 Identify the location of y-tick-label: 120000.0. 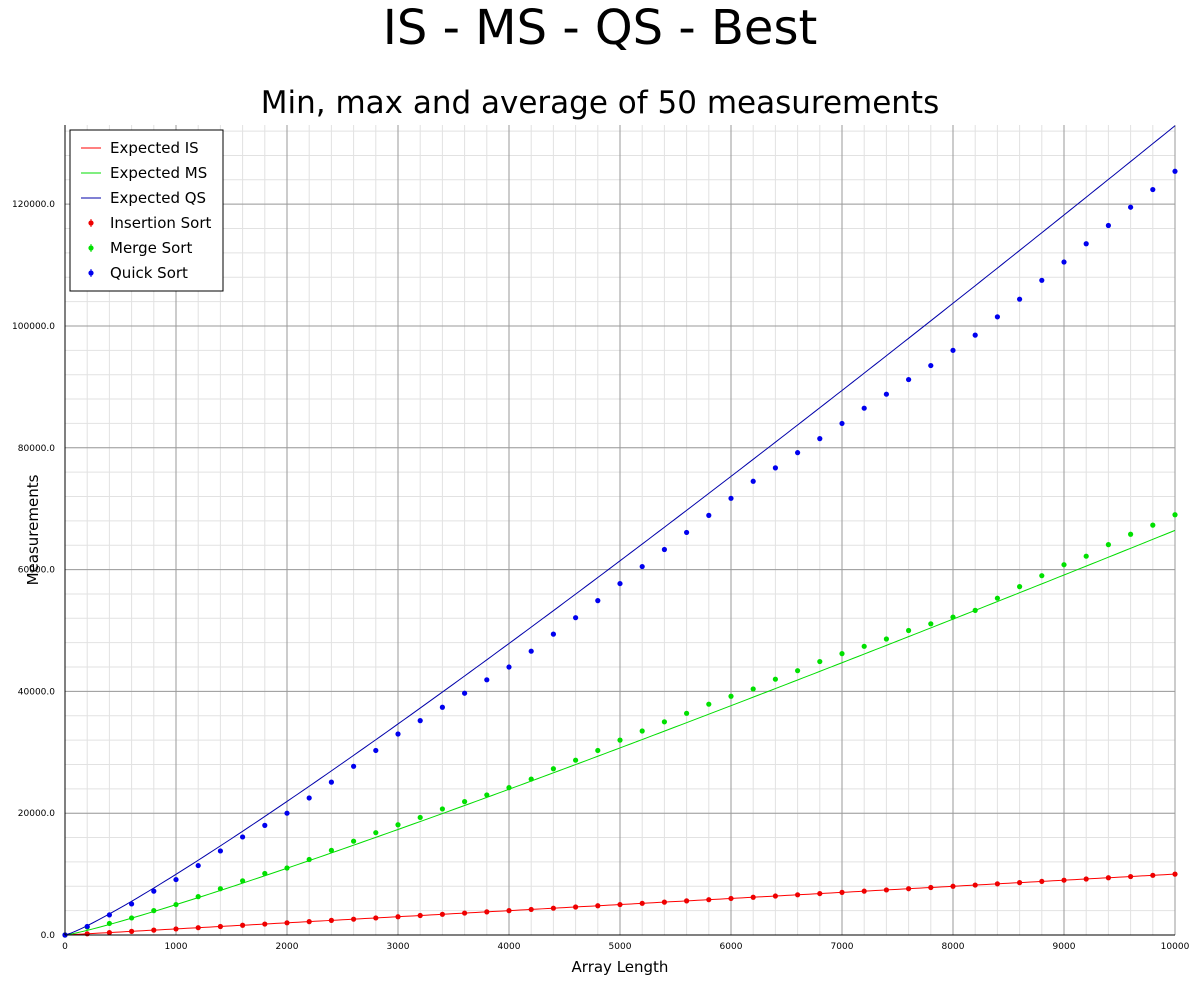
(33, 205).